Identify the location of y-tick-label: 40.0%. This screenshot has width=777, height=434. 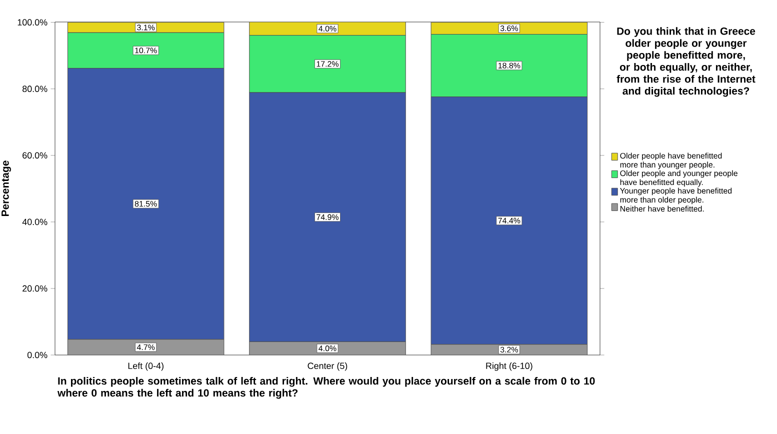
(35, 222).